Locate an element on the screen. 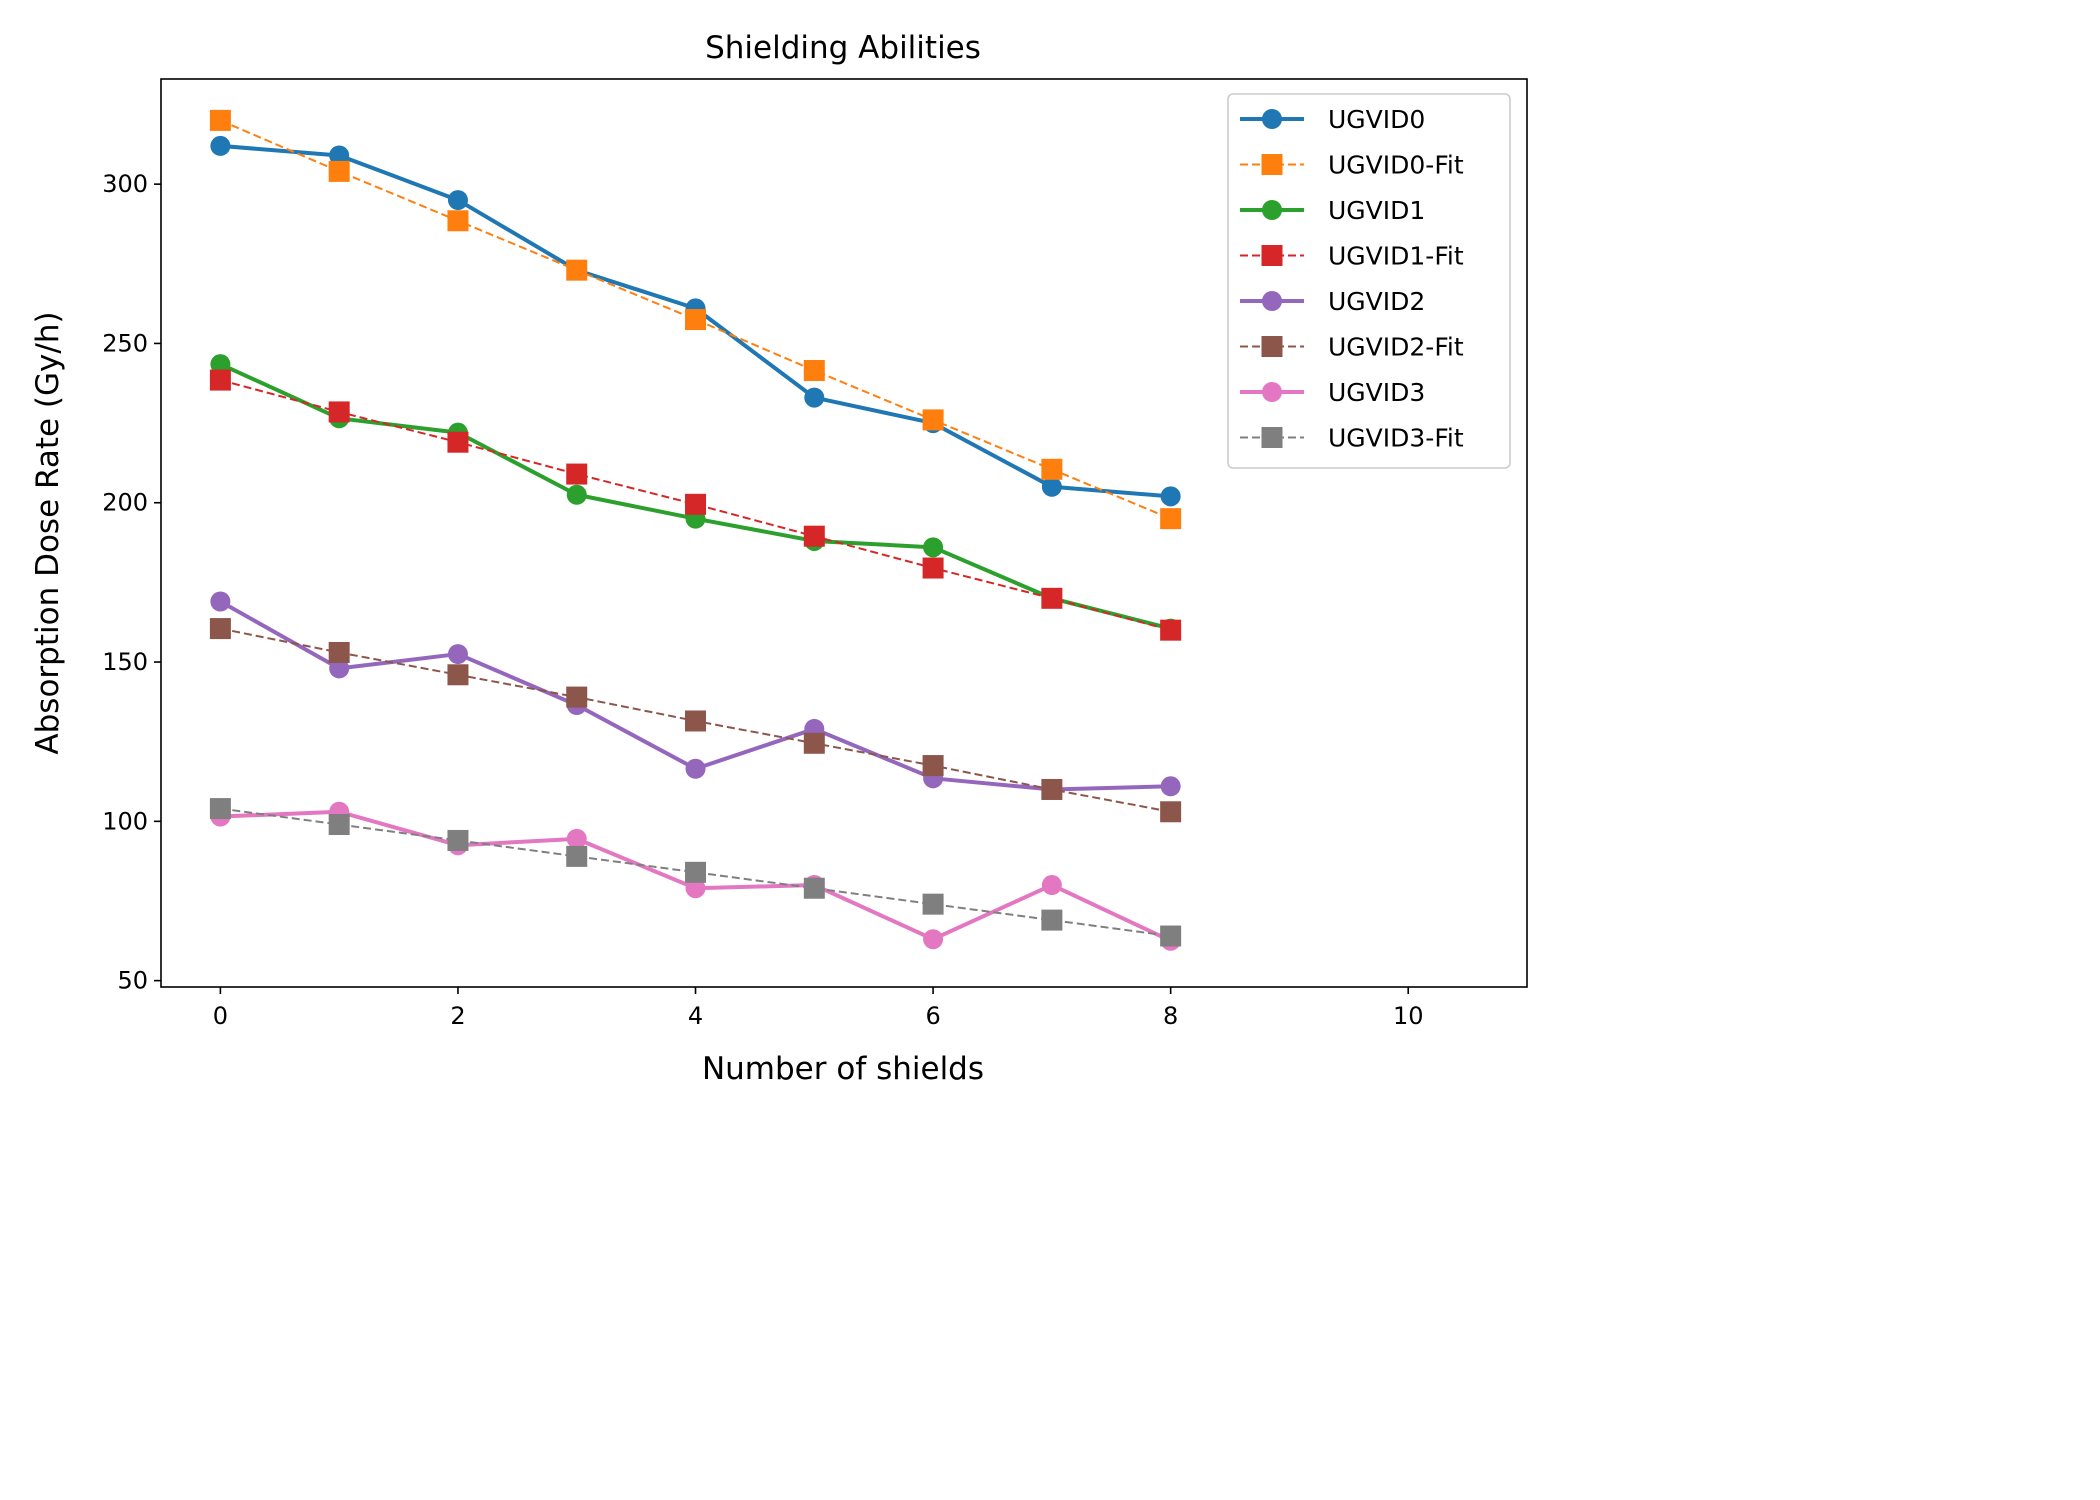 Image resolution: width=2100 pixels, height=1500 pixels. x-tick-label: 6 is located at coordinates (932, 1016).